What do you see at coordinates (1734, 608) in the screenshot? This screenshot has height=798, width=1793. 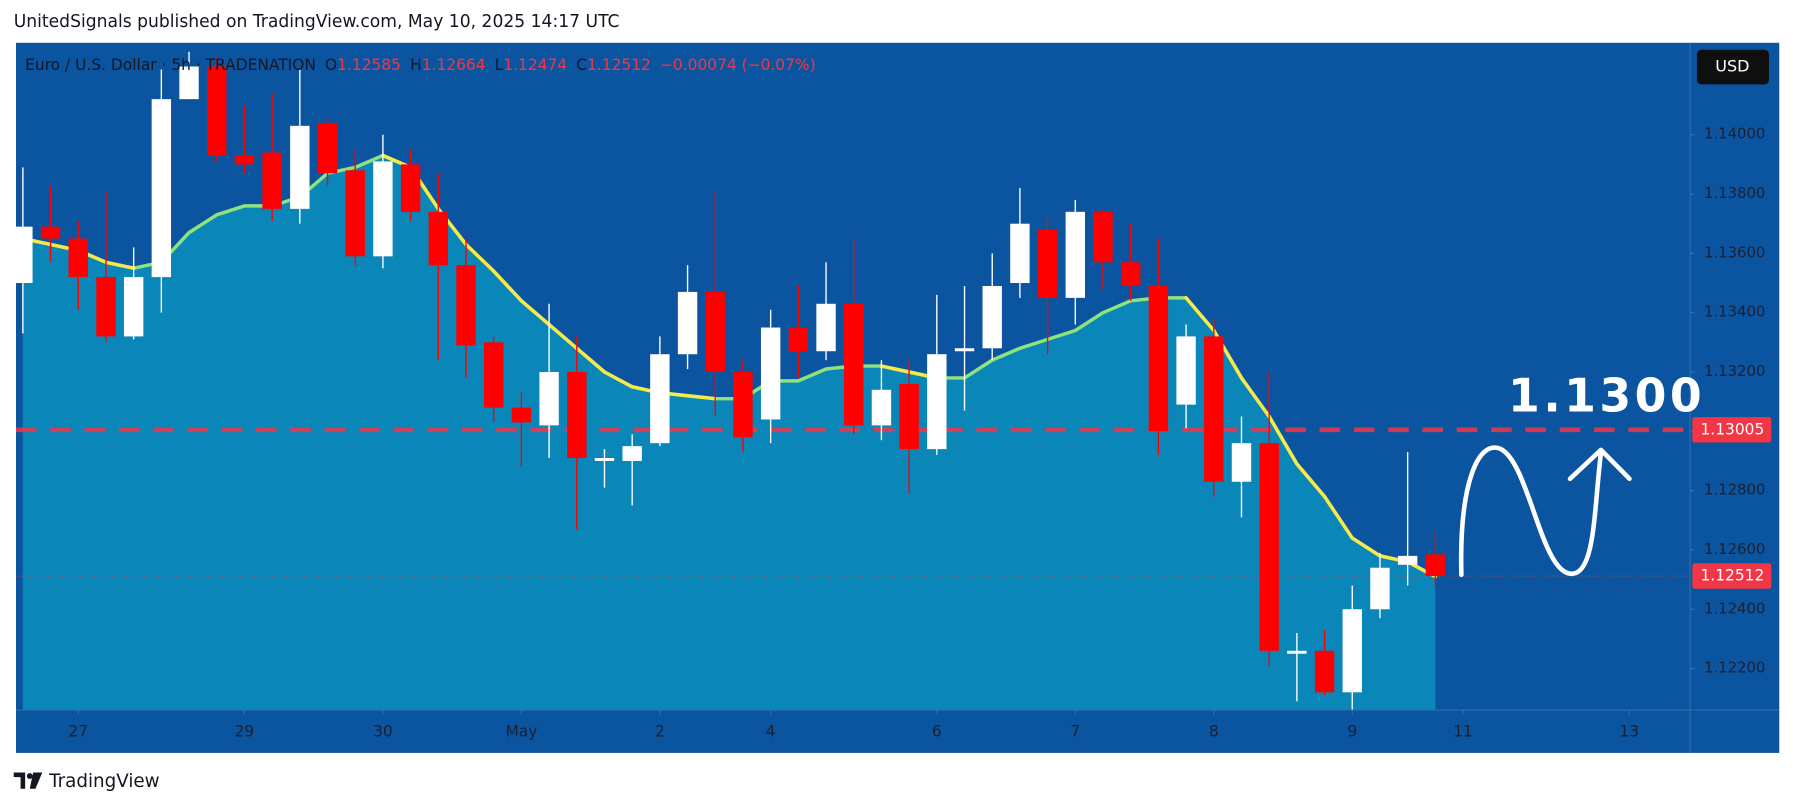 I see `y-tick-label: 1.12400` at bounding box center [1734, 608].